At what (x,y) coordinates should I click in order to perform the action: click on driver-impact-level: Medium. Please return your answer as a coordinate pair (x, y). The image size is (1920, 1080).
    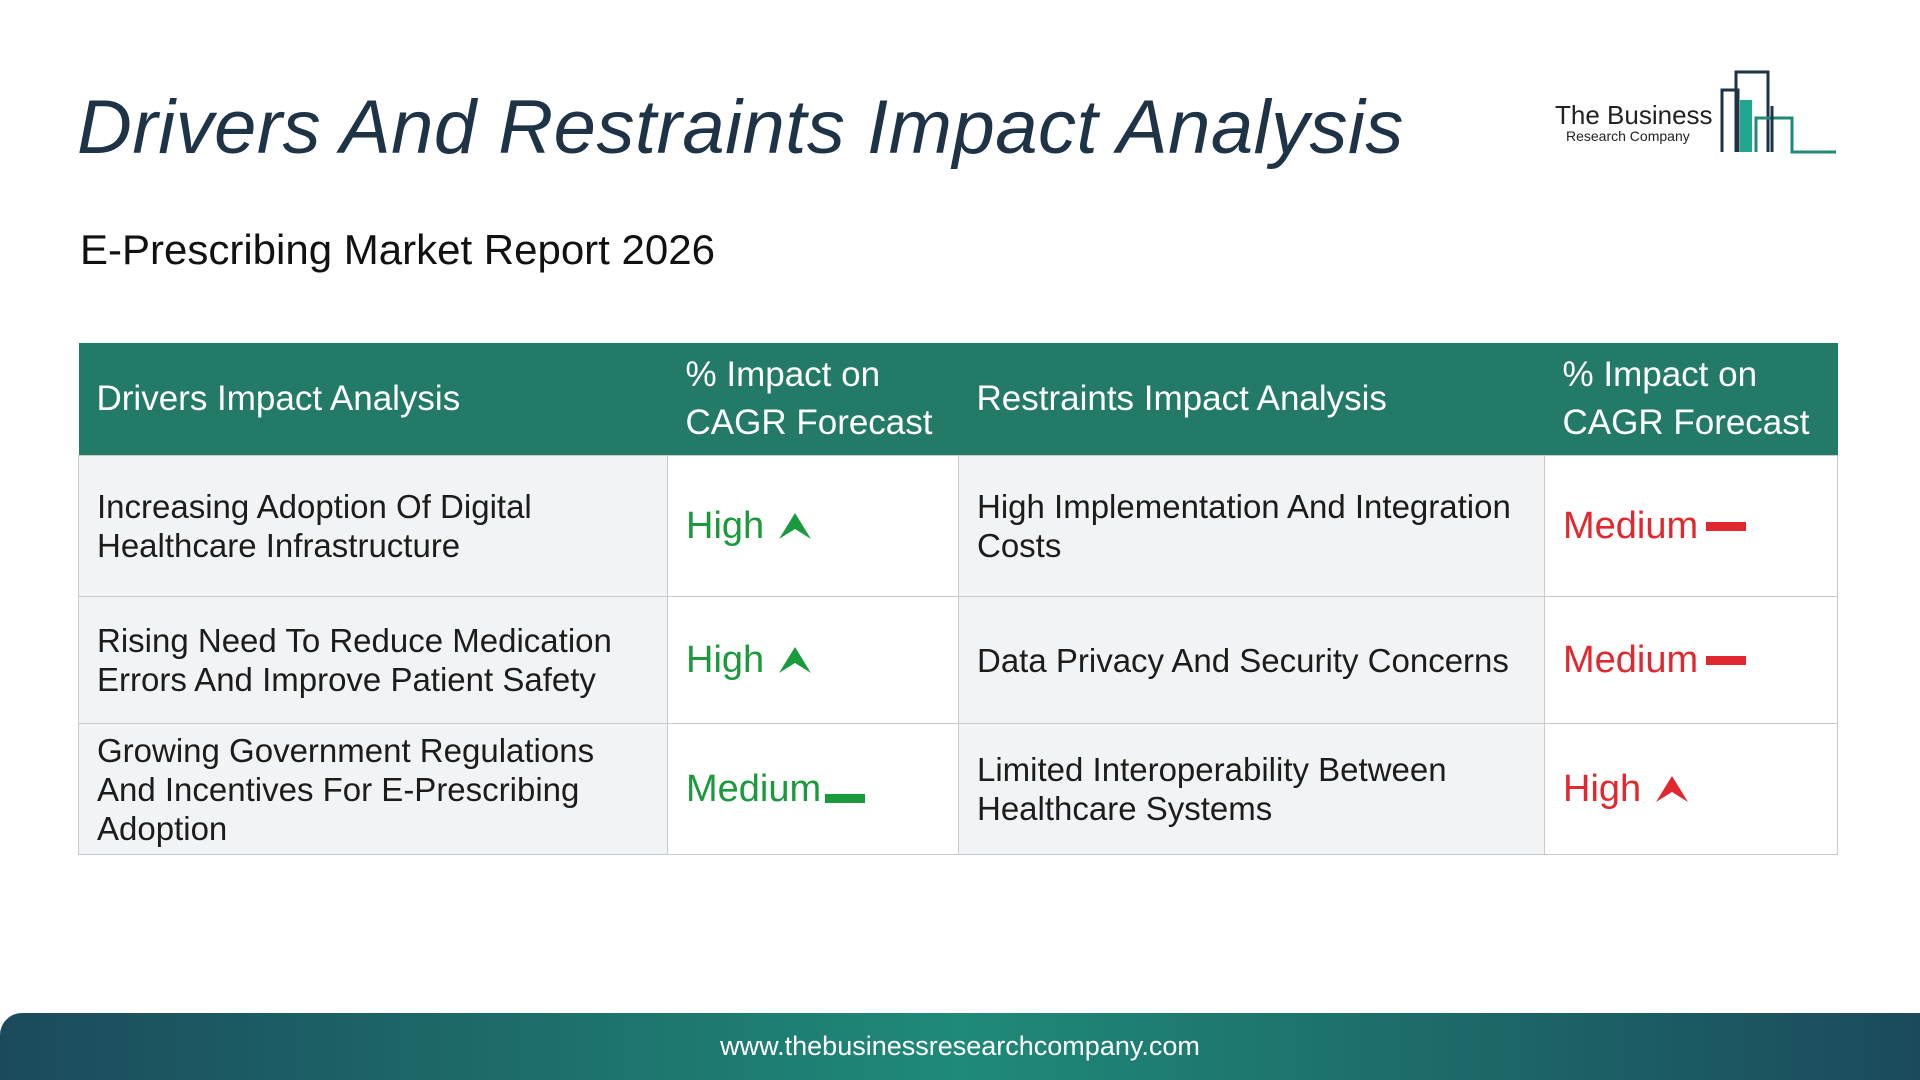
    Looking at the image, I should click on (754, 788).